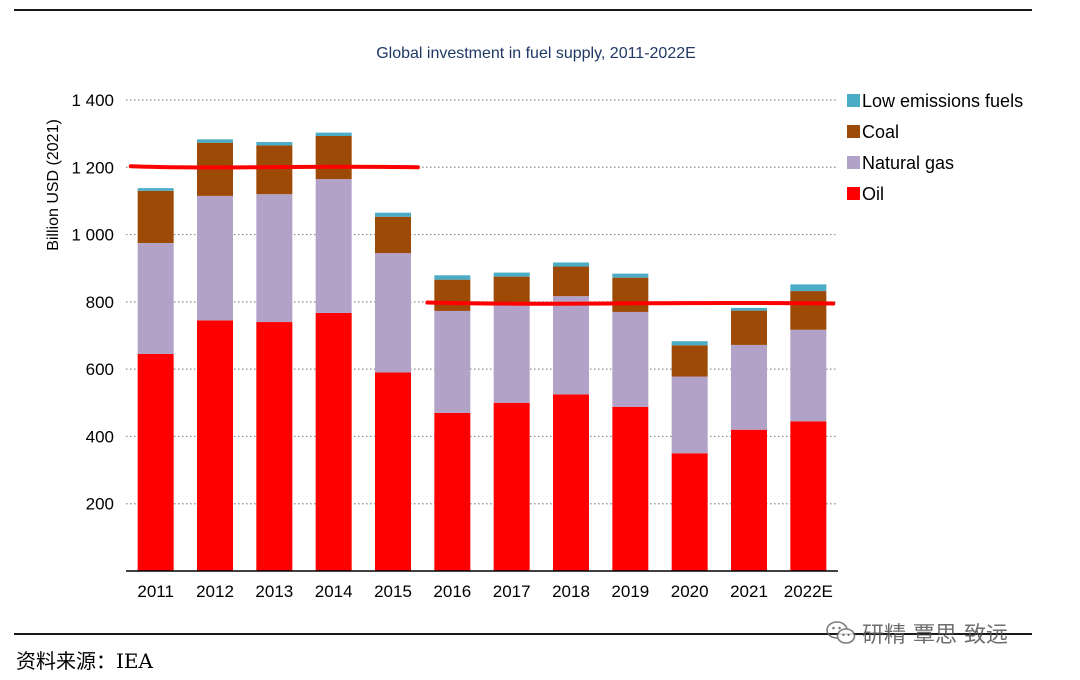 This screenshot has height=680, width=1080. Describe the element at coordinates (880, 132) in the screenshot. I see `legend-label: Coal` at that location.